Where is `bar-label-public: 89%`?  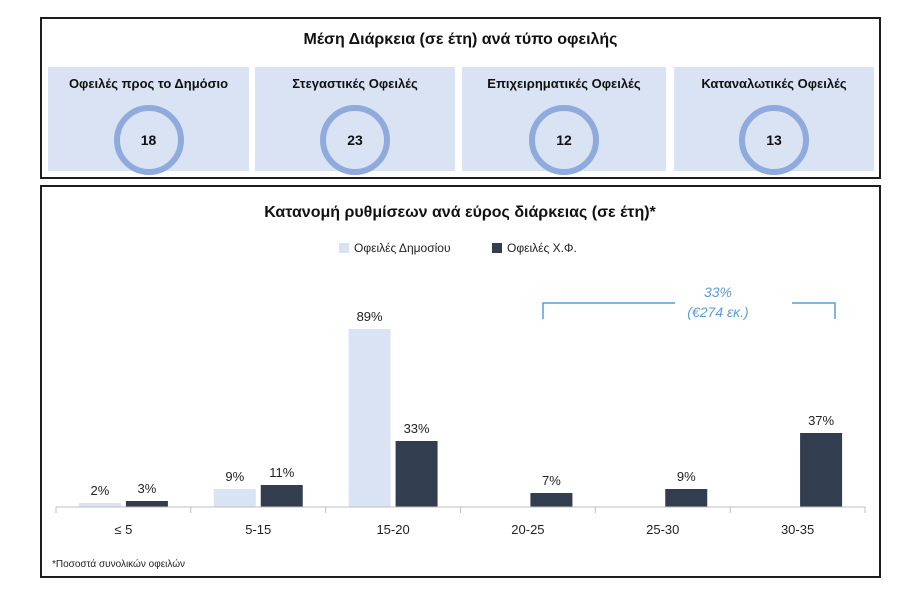
bar-label-public: 89% is located at coordinates (370, 316).